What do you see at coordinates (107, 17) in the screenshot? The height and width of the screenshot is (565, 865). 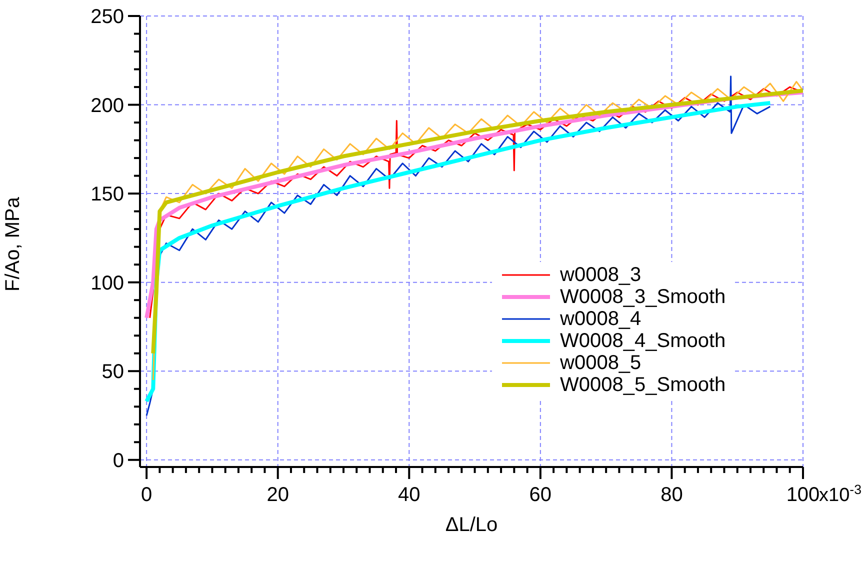 I see `y-tick-label: 250` at bounding box center [107, 17].